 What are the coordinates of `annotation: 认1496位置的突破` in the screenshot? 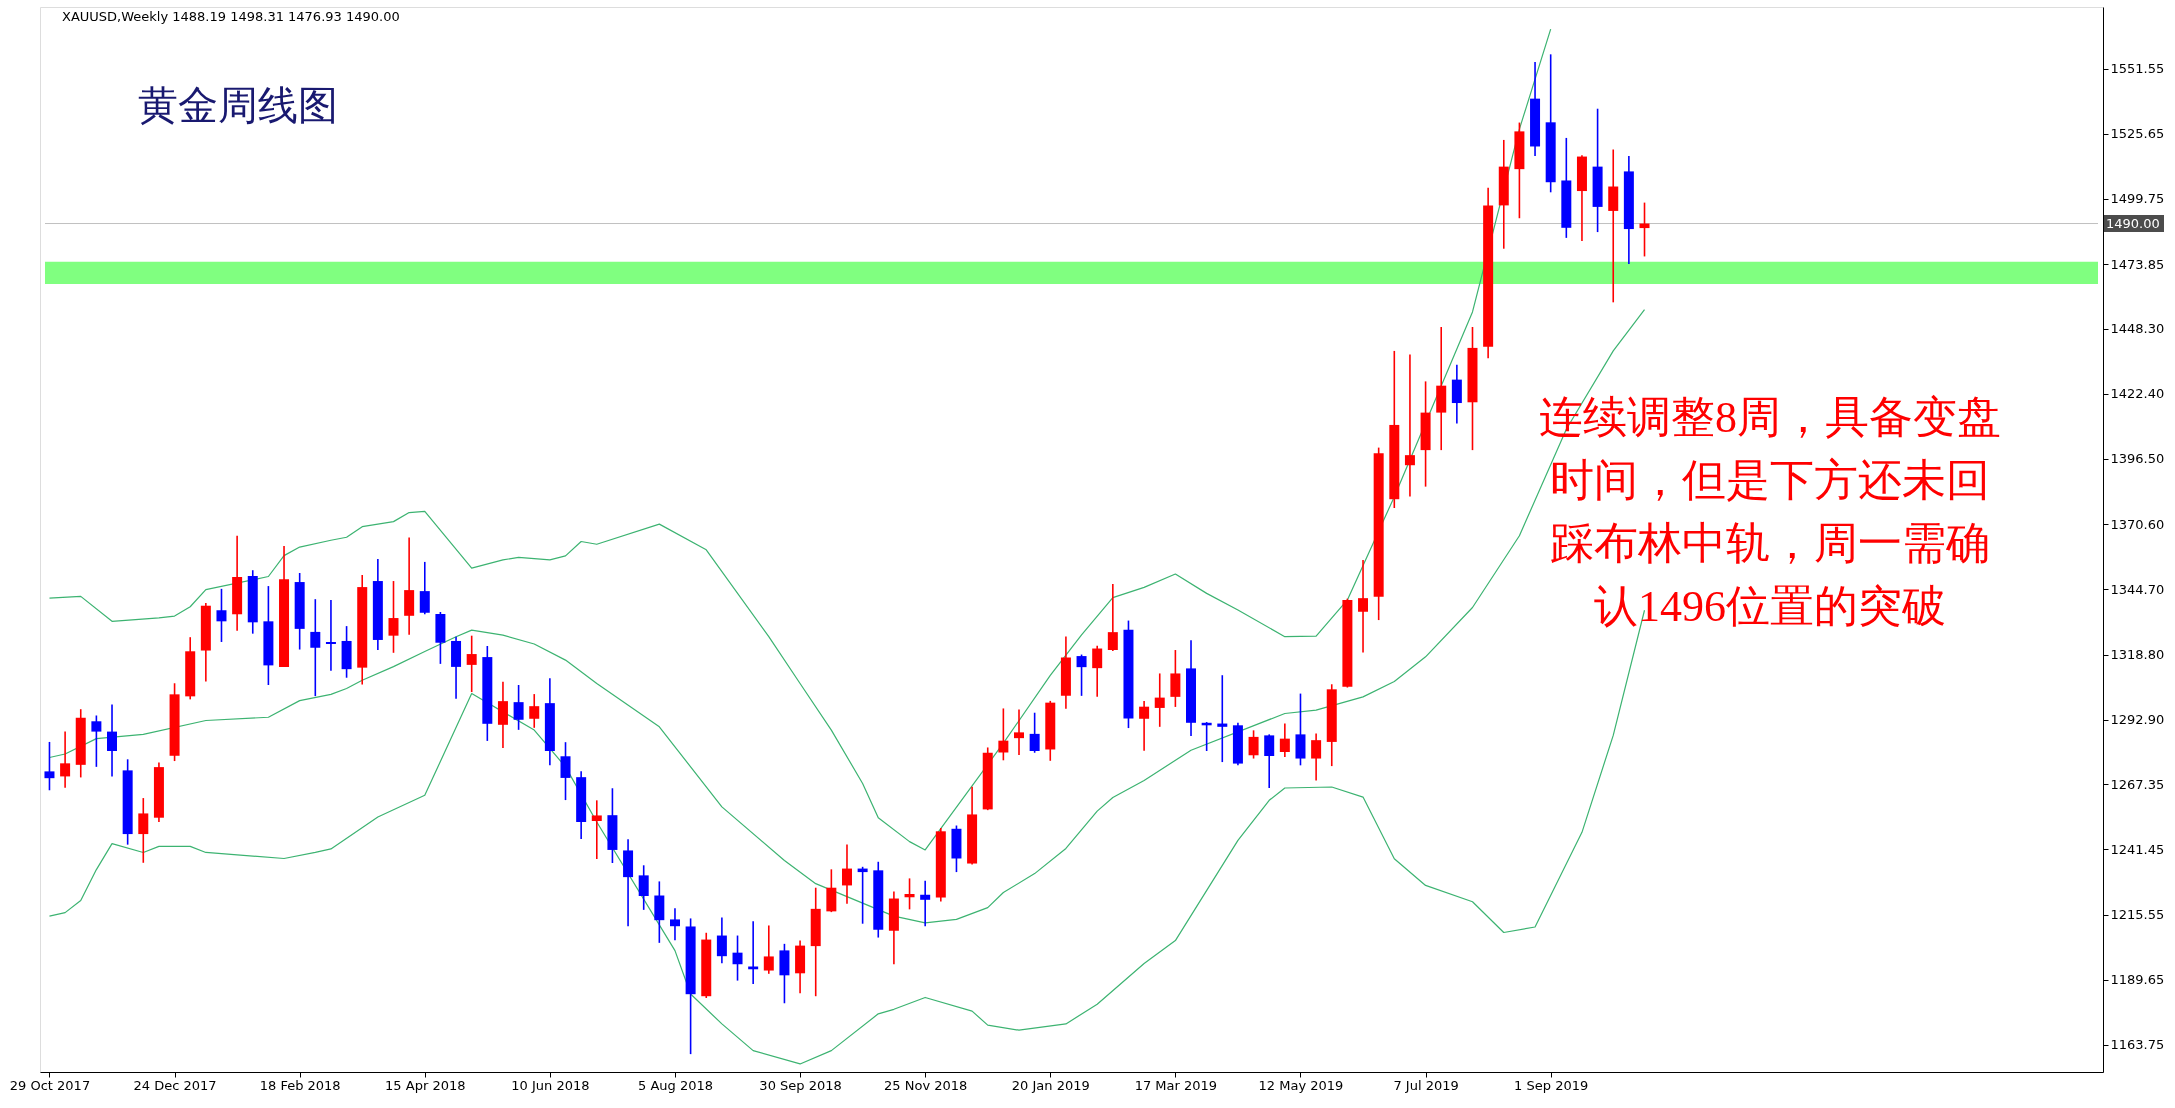 It's located at (1770, 606).